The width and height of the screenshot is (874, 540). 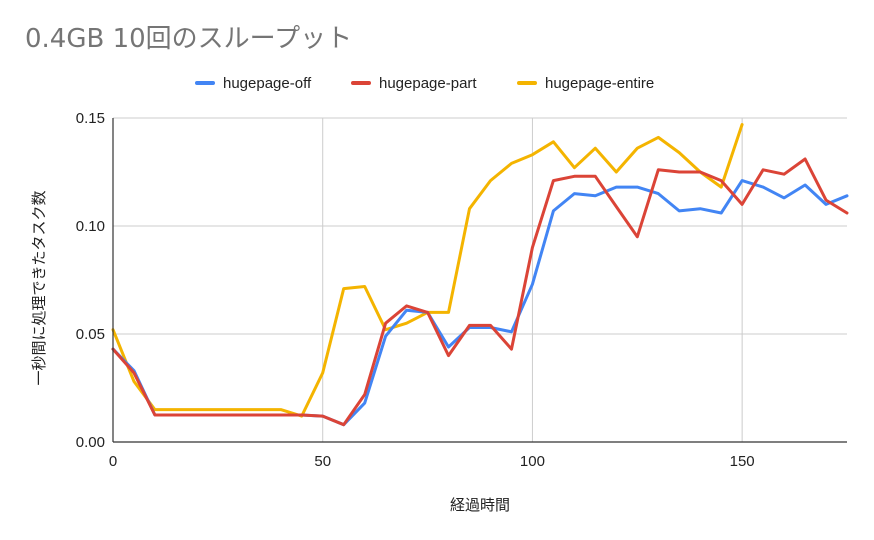 I want to click on legend: hugepage-off hugepage-part hugepage-entire, so click(x=424, y=83).